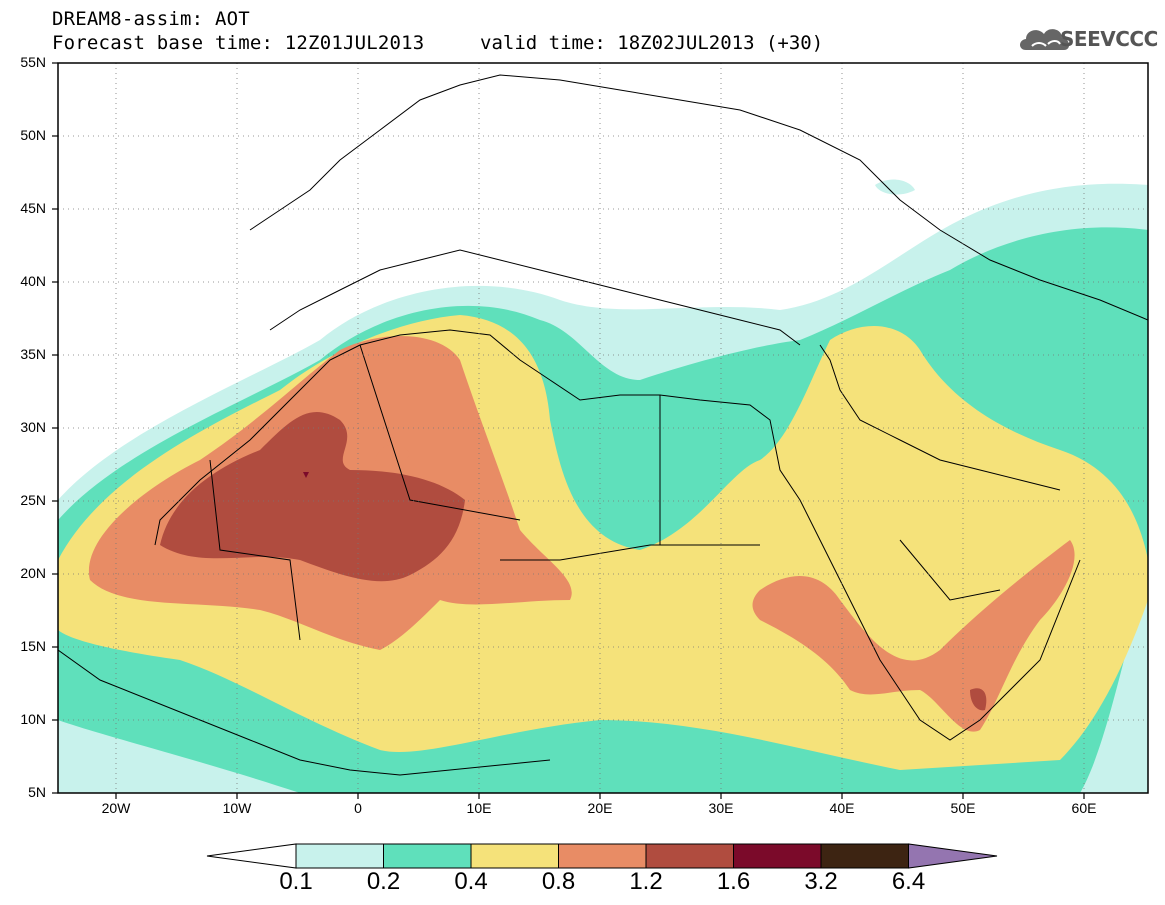 The height and width of the screenshot is (905, 1165). I want to click on colorbar-label-0.1: 0.1, so click(296, 881).